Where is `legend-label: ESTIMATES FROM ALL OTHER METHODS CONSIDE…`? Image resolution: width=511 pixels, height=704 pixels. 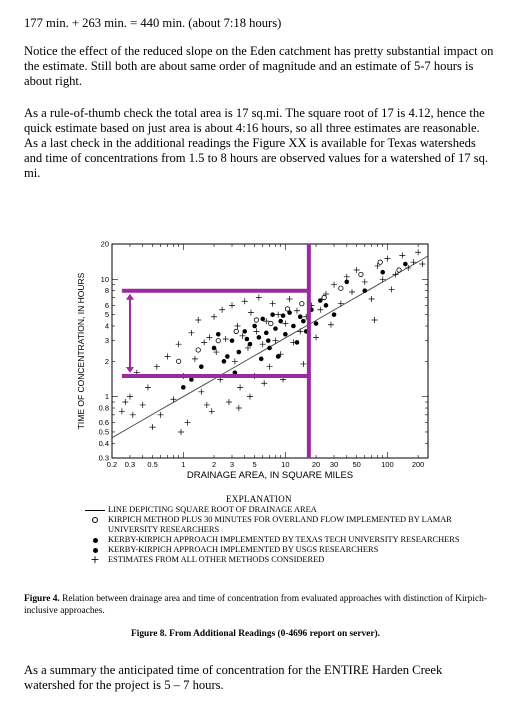 legend-label: ESTIMATES FROM ALL OTHER METHODS CONSIDE… is located at coordinates (216, 559).